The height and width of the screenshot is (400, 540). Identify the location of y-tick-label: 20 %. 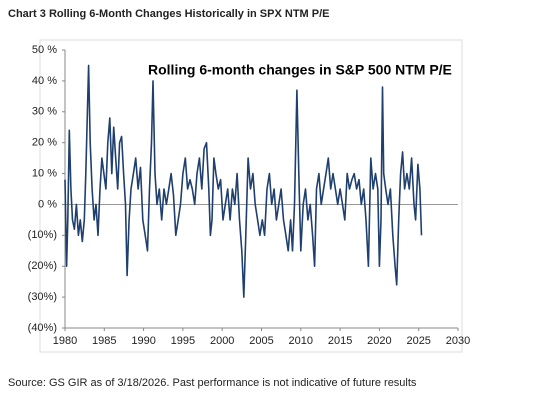
(44, 143).